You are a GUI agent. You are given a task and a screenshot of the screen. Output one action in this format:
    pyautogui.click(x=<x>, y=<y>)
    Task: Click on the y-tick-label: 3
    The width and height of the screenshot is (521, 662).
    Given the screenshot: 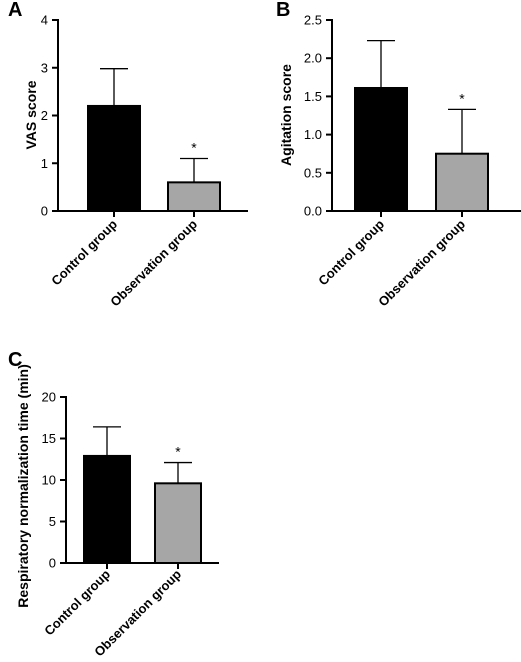 What is the action you would take?
    pyautogui.click(x=44, y=67)
    